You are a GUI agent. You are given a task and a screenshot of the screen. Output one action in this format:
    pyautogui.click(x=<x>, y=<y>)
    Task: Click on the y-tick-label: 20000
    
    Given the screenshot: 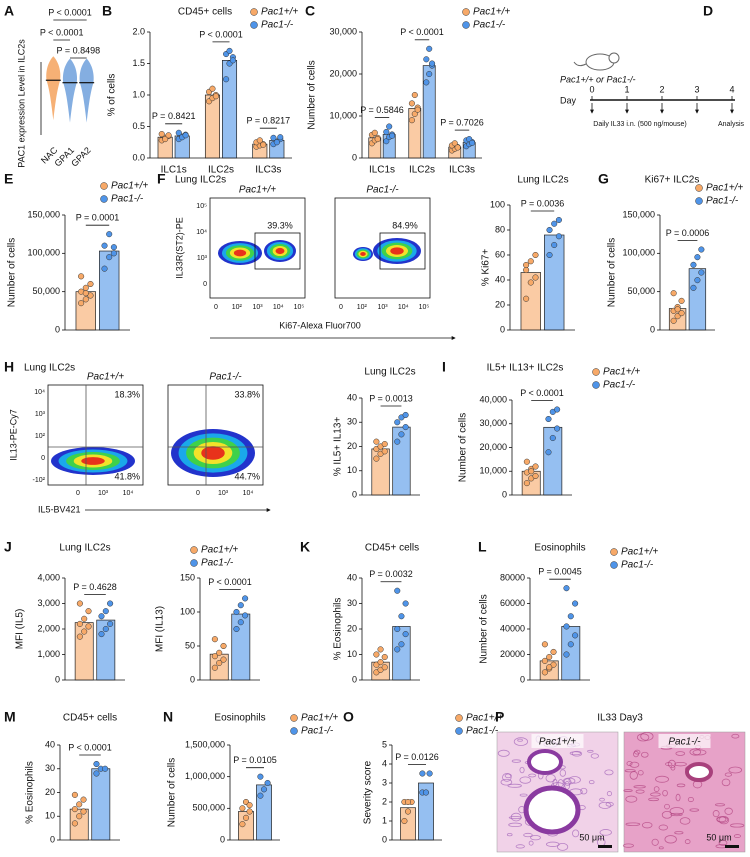 What is the action you would take?
    pyautogui.click(x=512, y=654)
    